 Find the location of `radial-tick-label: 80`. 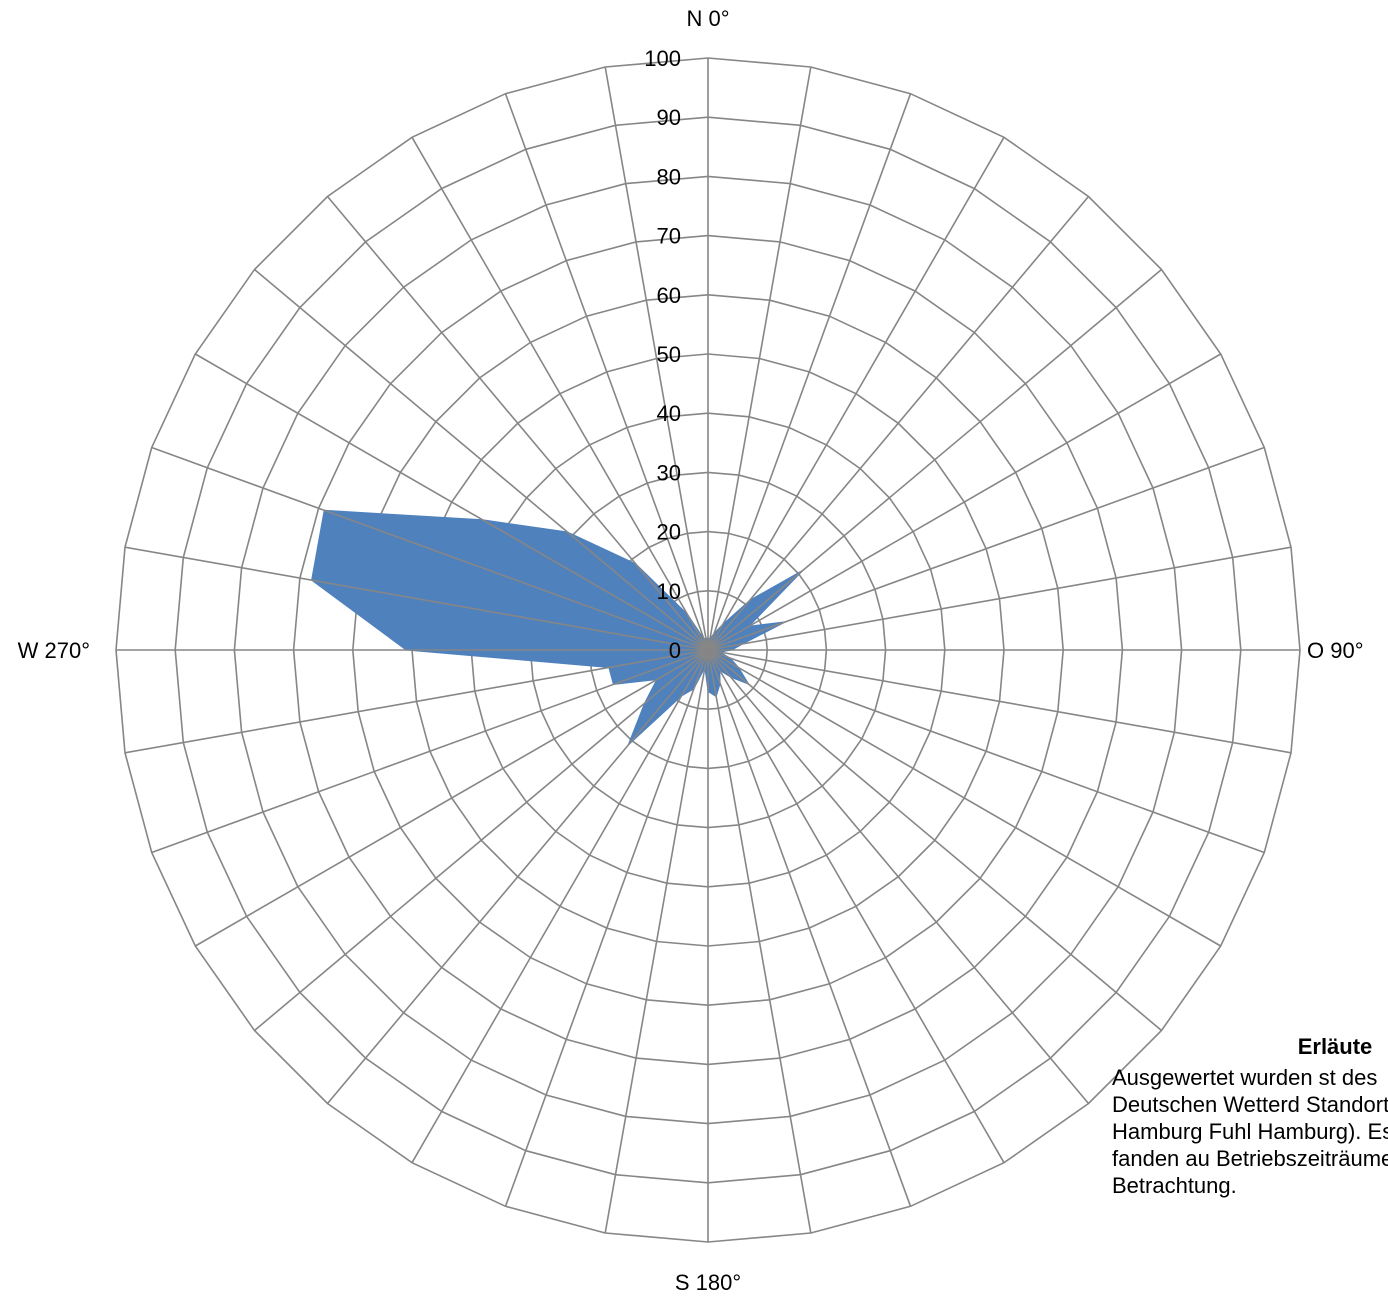

radial-tick-label: 80 is located at coordinates (669, 176).